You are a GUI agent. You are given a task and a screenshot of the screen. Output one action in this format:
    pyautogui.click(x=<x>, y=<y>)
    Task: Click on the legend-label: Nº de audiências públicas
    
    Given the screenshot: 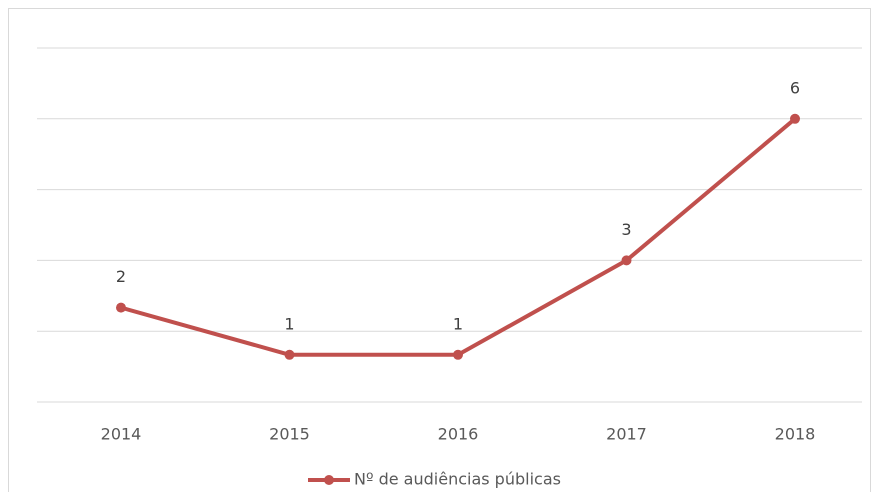 What is the action you would take?
    pyautogui.click(x=457, y=479)
    